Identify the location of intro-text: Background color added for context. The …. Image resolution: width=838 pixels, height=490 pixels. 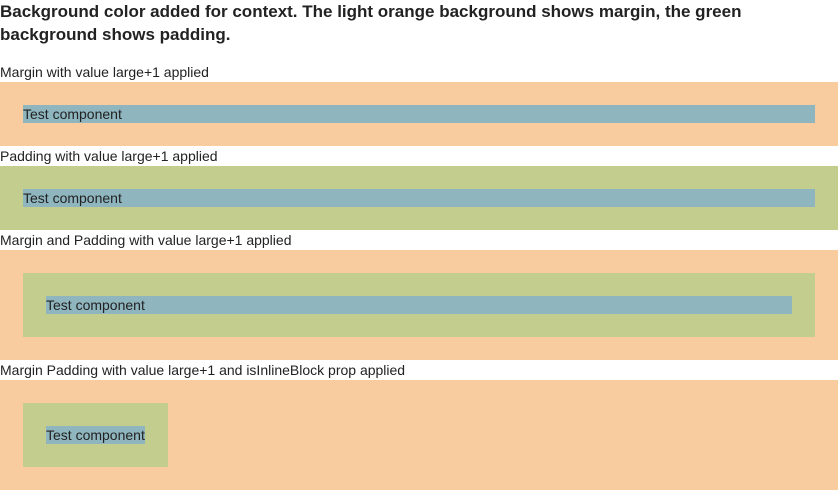
(371, 23).